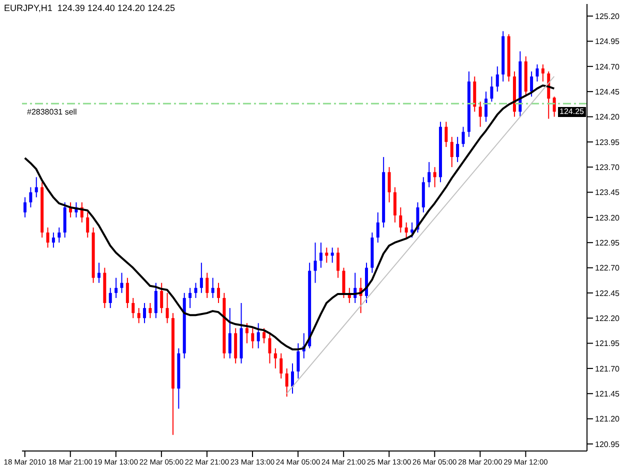 This screenshot has width=625, height=469. What do you see at coordinates (607, 217) in the screenshot?
I see `y-tick-label: 123.20` at bounding box center [607, 217].